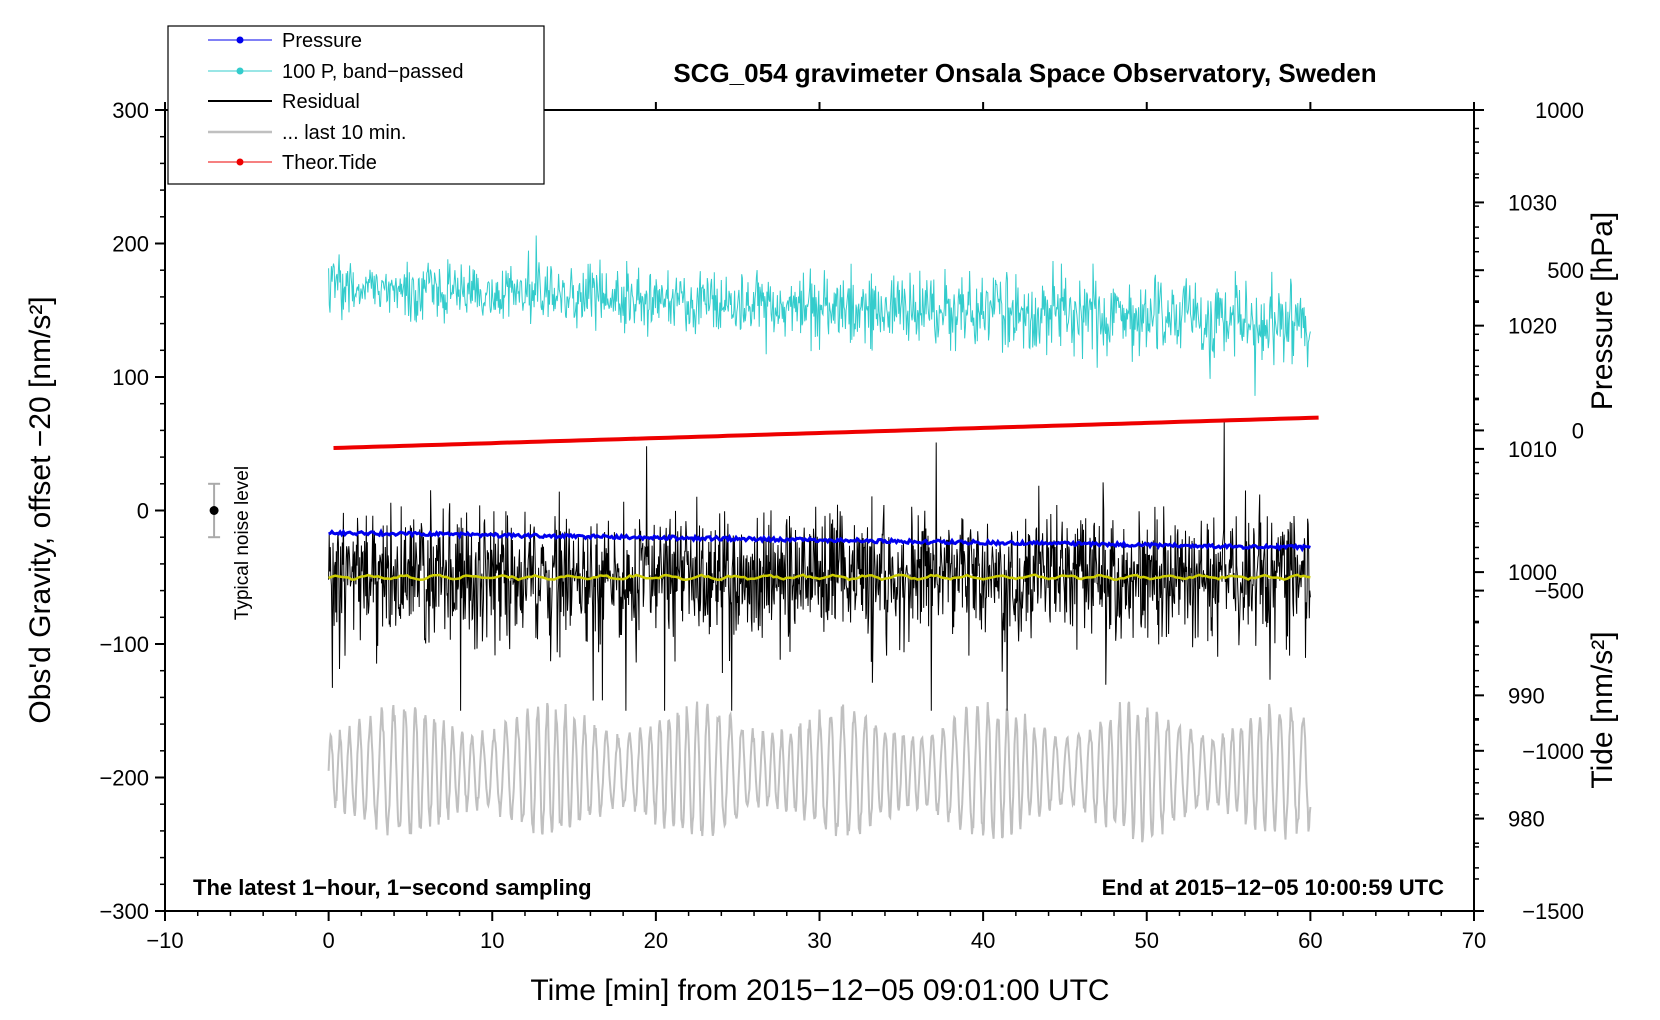  What do you see at coordinates (1602, 311) in the screenshot?
I see `pressure-axis-title: Pressure [hPa]` at bounding box center [1602, 311].